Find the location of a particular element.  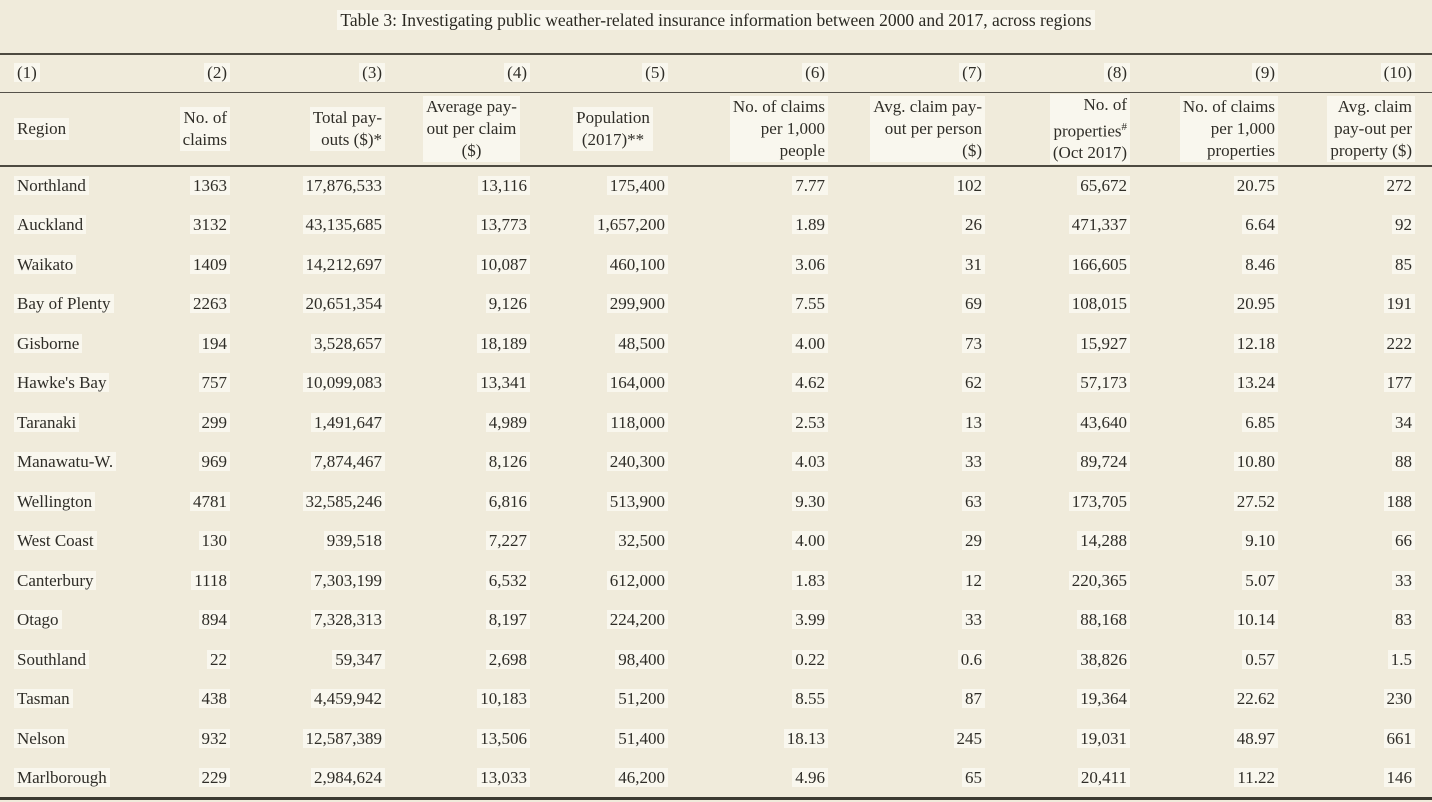

cell-text: 8,197 is located at coordinates (507, 620).